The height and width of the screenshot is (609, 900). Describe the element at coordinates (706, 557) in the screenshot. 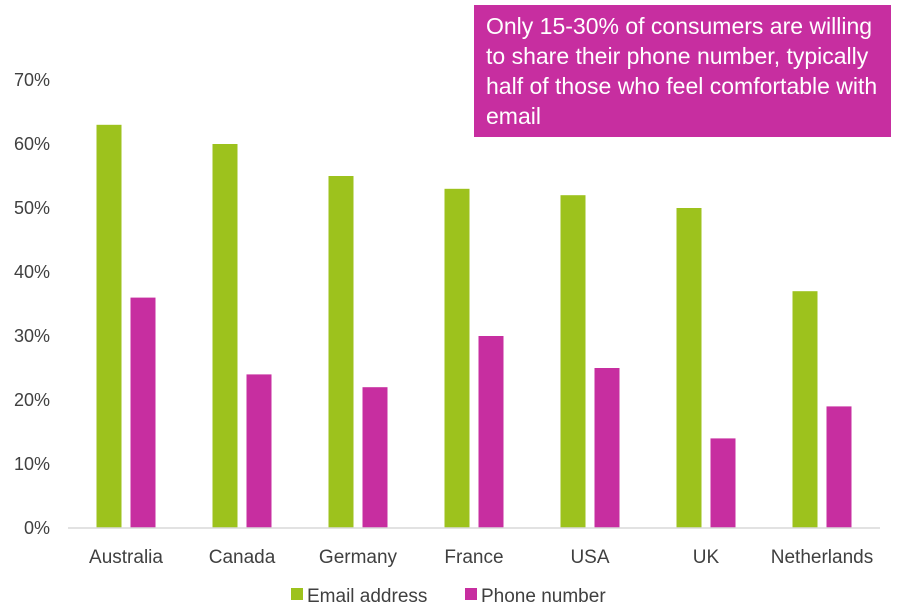

I see `x-tick-label: UK` at that location.